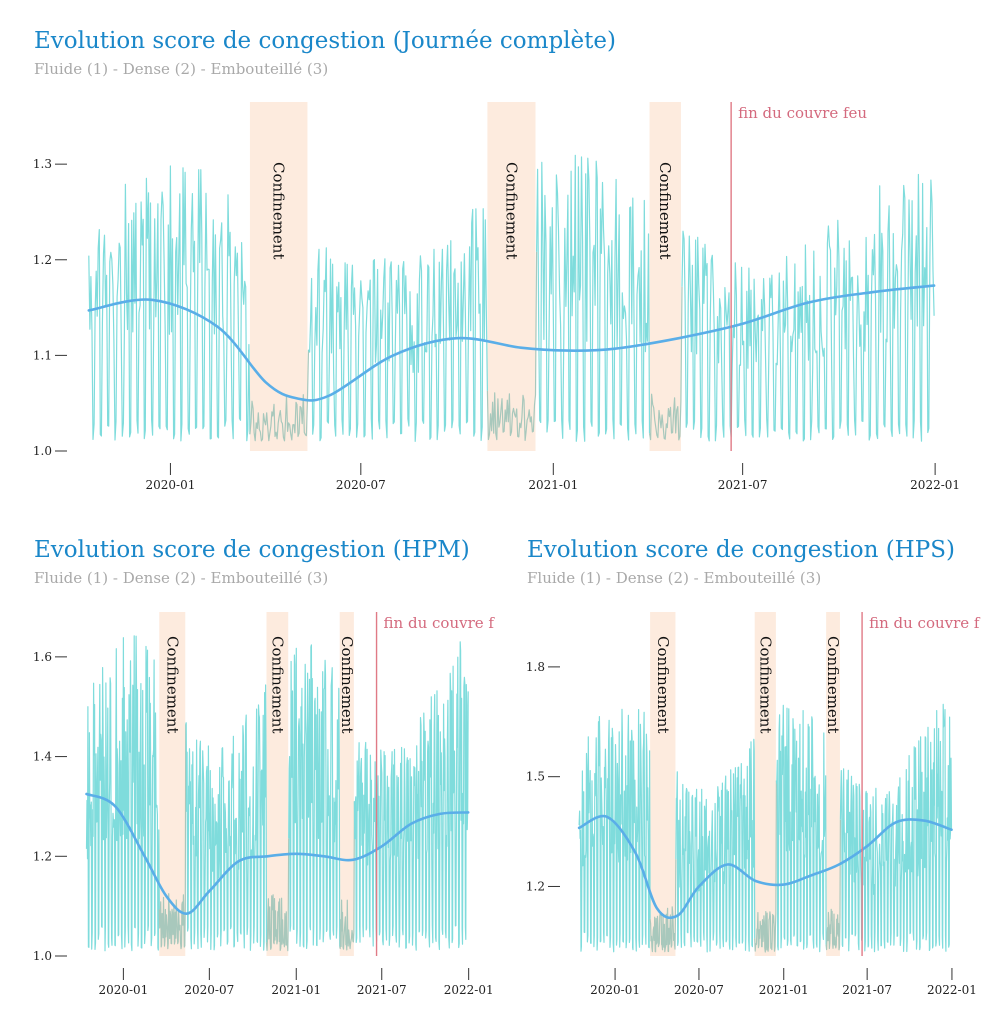  I want to click on y-tick-label: 1.4, so click(42, 757).